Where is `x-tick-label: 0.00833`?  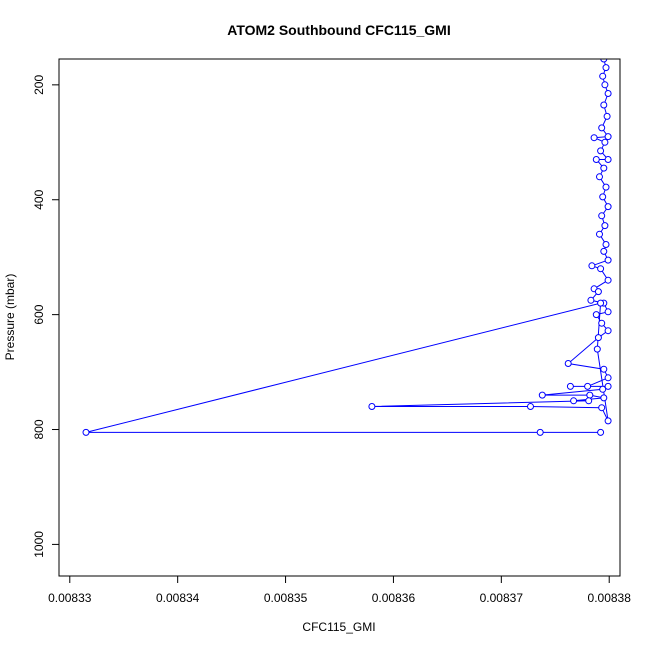
x-tick-label: 0.00833 is located at coordinates (70, 598).